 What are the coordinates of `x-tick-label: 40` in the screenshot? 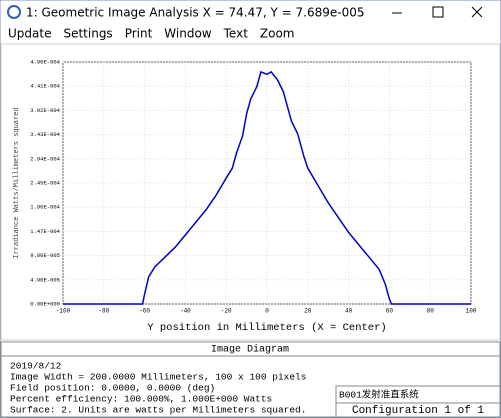 It's located at (349, 311).